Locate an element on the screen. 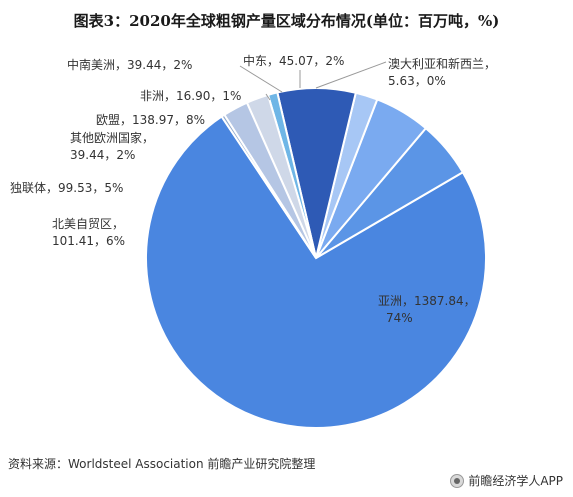 Image resolution: width=573 pixels, height=497 pixels. slice-label-6: 中南美洲，39.44，2% is located at coordinates (129, 64).